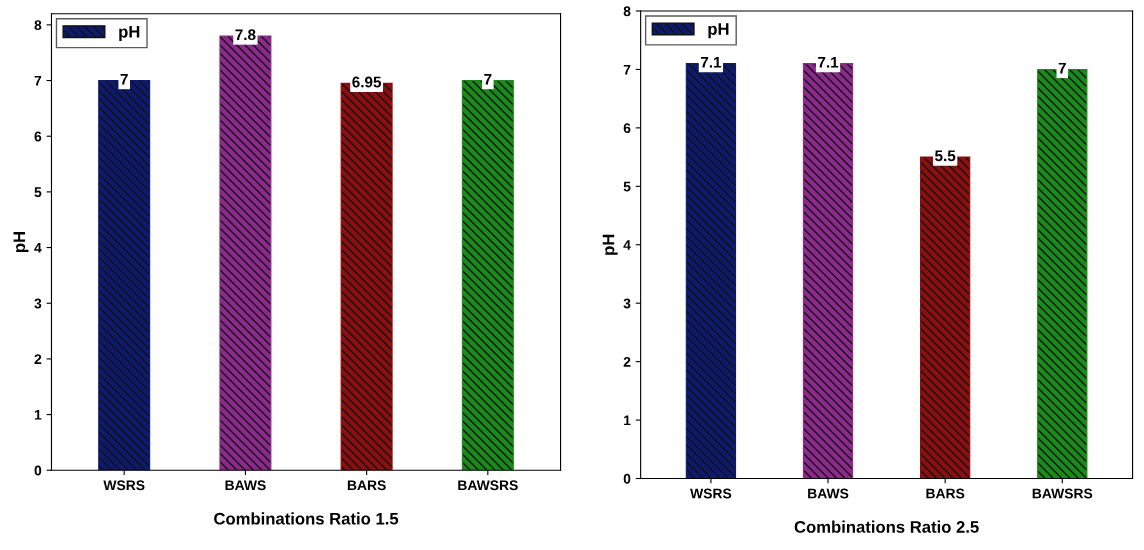 The height and width of the screenshot is (550, 1144). Describe the element at coordinates (367, 82) in the screenshot. I see `data-label: 6.95` at that location.